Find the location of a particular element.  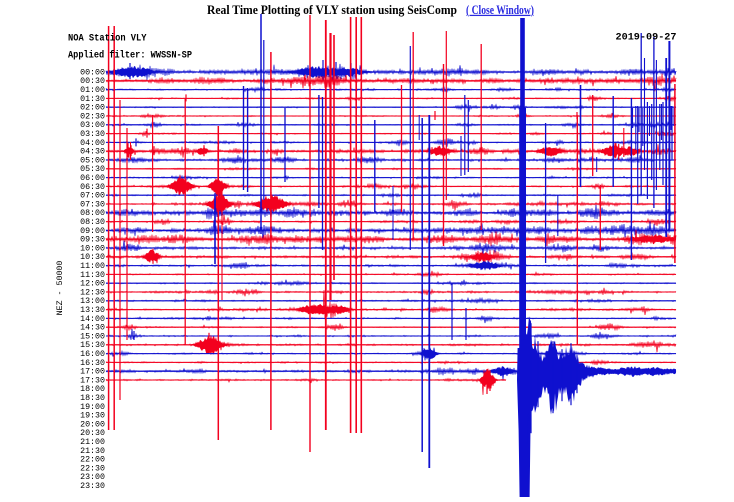

svg-text: 02:30 is located at coordinates (92, 116).